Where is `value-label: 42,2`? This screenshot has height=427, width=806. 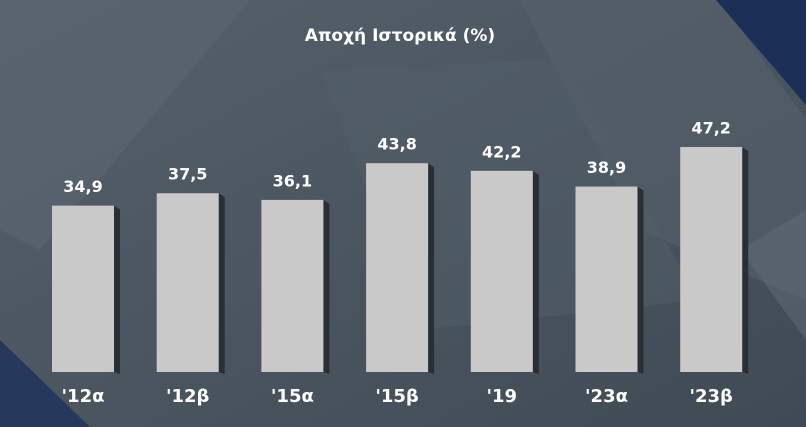 value-label: 42,2 is located at coordinates (501, 151).